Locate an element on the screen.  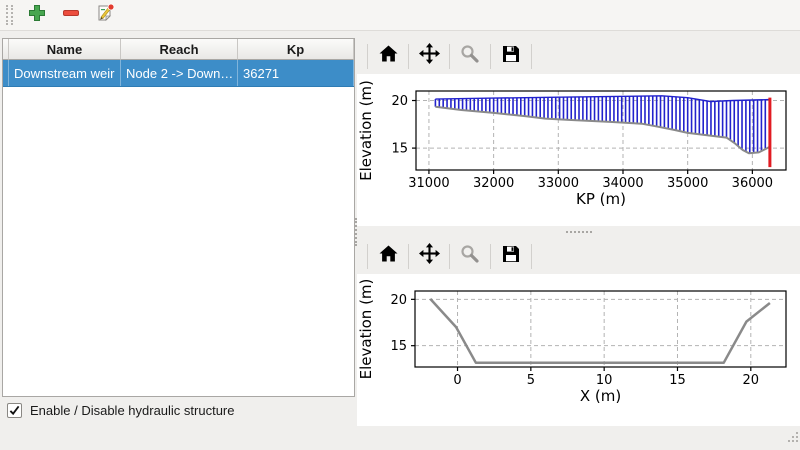
minus-icon is located at coordinates (71, 15).